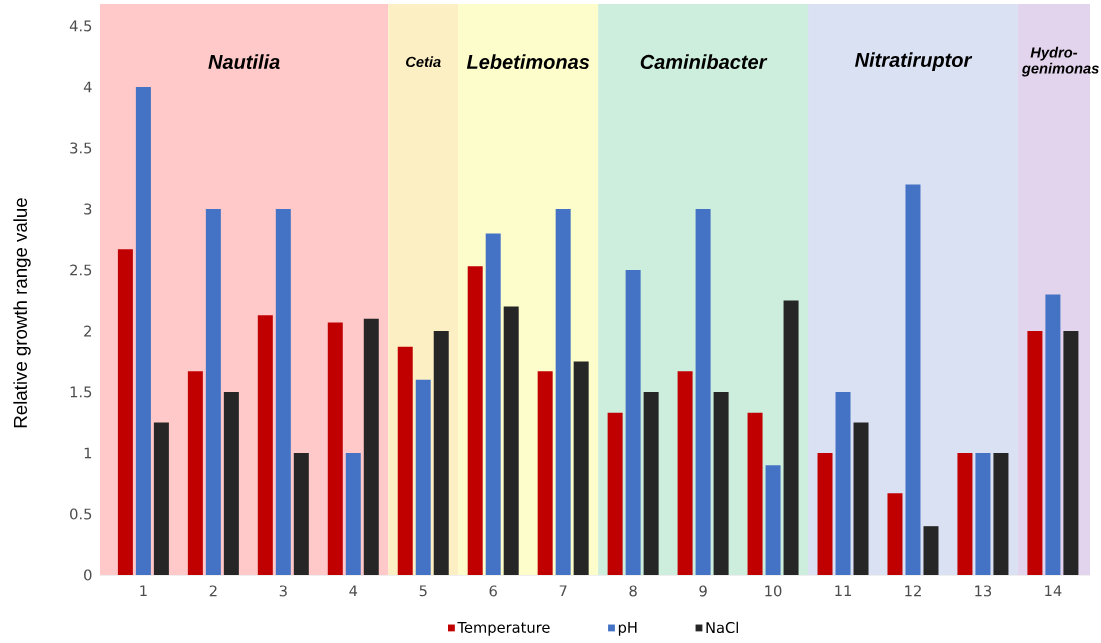 Image resolution: width=1101 pixels, height=643 pixels. What do you see at coordinates (913, 591) in the screenshot?
I see `x-tick-label: 12` at bounding box center [913, 591].